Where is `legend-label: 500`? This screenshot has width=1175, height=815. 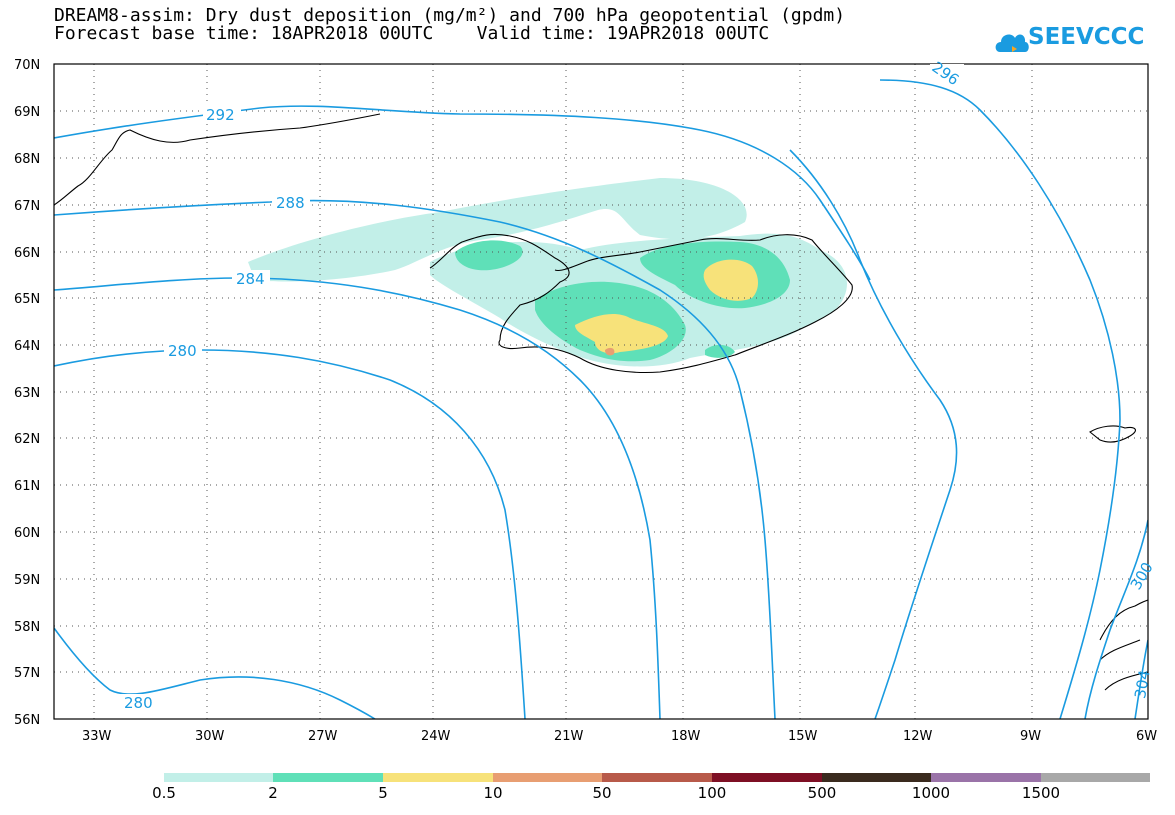 legend-label: 500 is located at coordinates (822, 793).